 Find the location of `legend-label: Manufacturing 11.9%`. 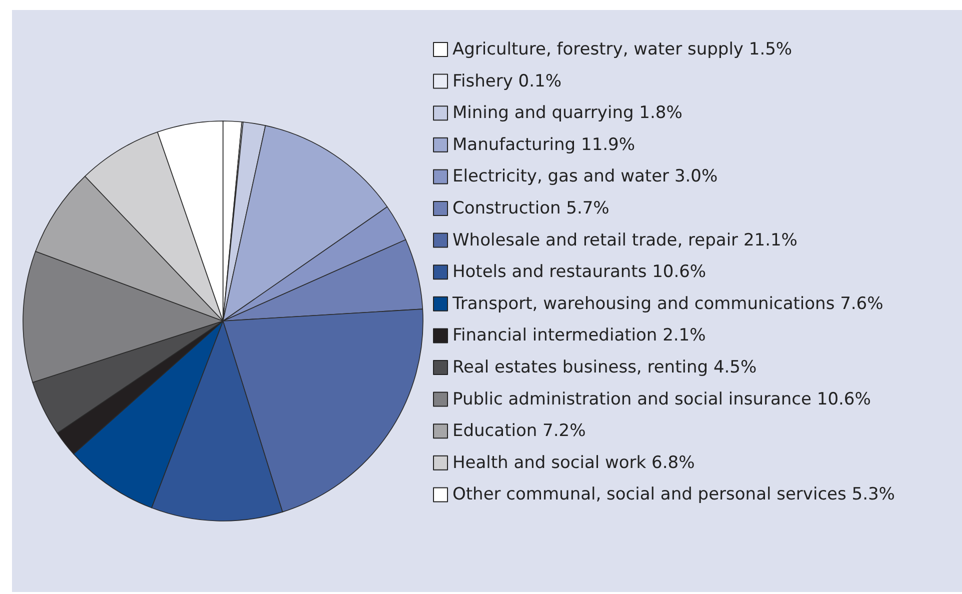

legend-label: Manufacturing 11.9% is located at coordinates (544, 144).